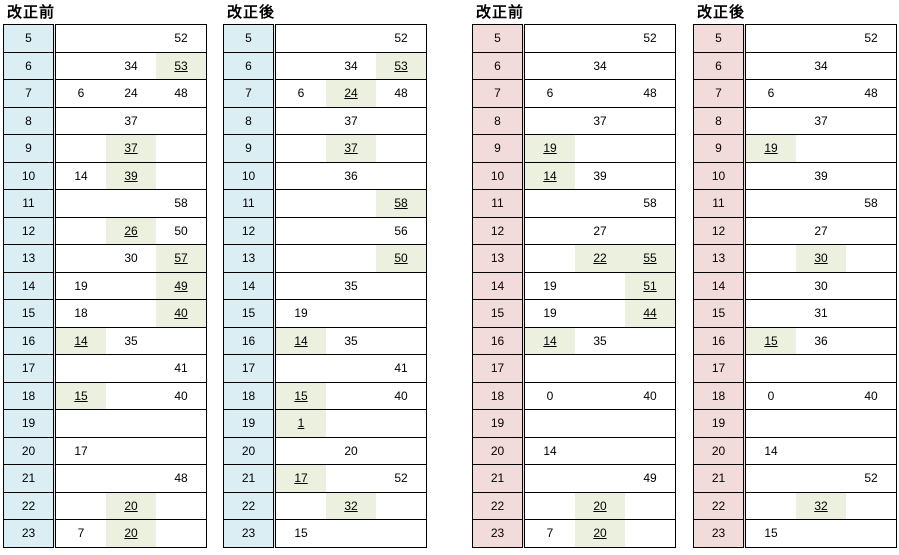 The width and height of the screenshot is (899, 555). What do you see at coordinates (821, 120) in the screenshot?
I see `minute-cell: 37` at bounding box center [821, 120].